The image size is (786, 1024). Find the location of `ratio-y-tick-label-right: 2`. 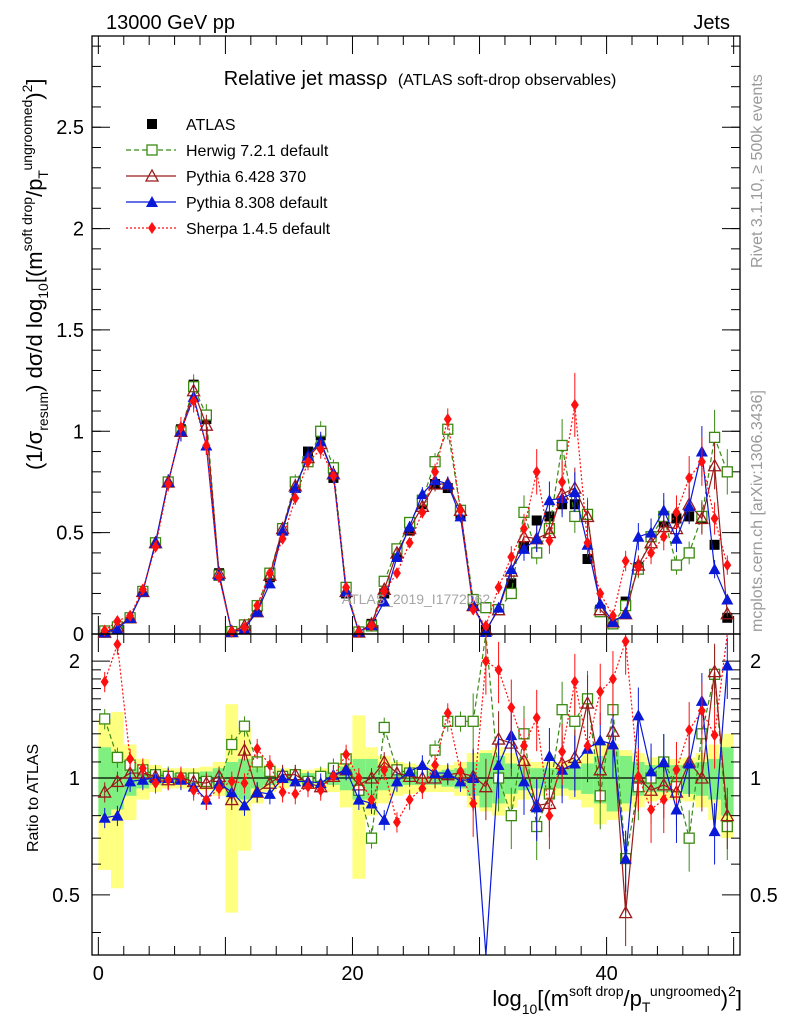

ratio-y-tick-label-right: 2 is located at coordinates (755, 662).